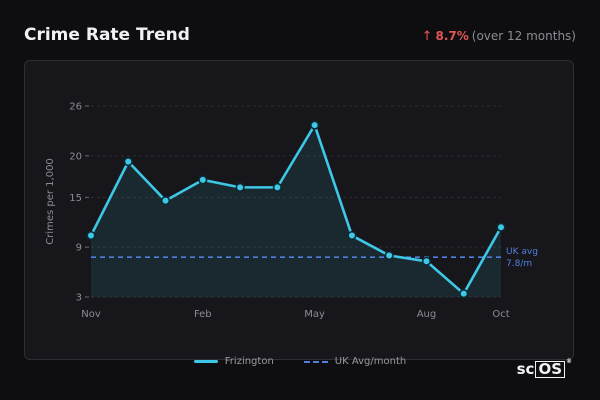  What do you see at coordinates (300, 361) in the screenshot?
I see `chart-legend: Frizington UK Avg/month` at bounding box center [300, 361].